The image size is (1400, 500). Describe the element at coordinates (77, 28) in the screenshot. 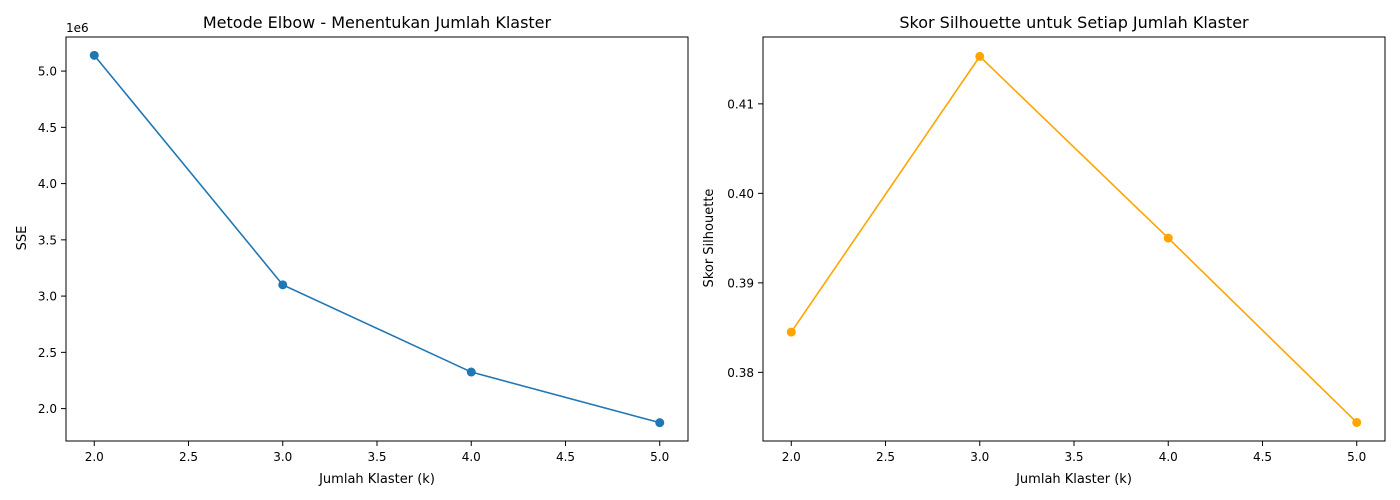

I see `elbow-y-offset-label: 1e6` at that location.